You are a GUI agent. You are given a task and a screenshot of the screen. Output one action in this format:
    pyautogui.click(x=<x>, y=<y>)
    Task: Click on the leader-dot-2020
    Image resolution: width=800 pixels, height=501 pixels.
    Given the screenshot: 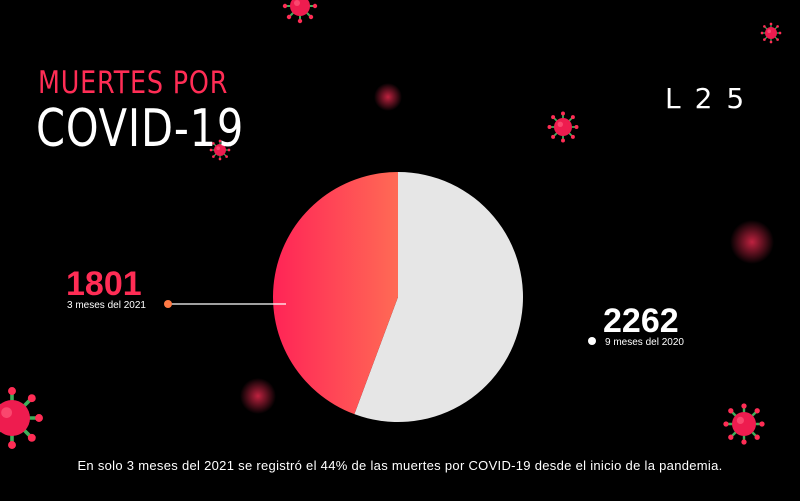 What is the action you would take?
    pyautogui.click(x=592, y=341)
    